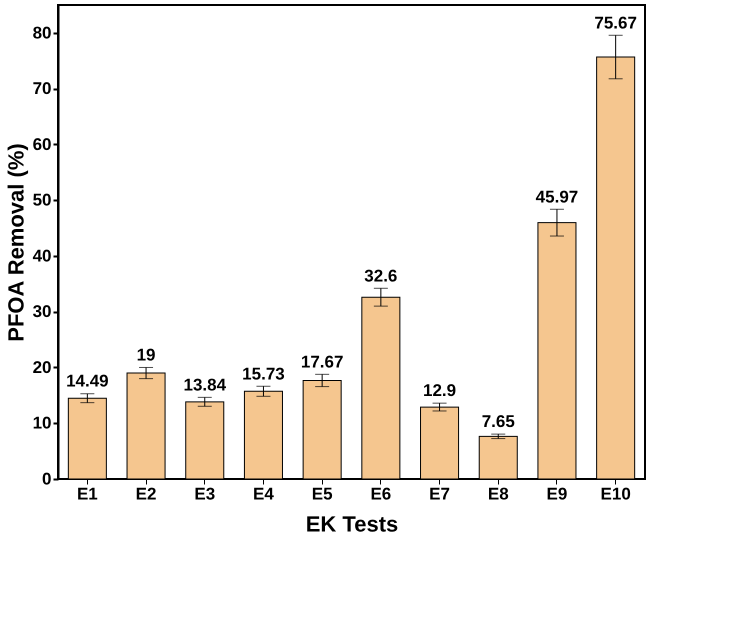  I want to click on data-label: 32.6, so click(381, 276).